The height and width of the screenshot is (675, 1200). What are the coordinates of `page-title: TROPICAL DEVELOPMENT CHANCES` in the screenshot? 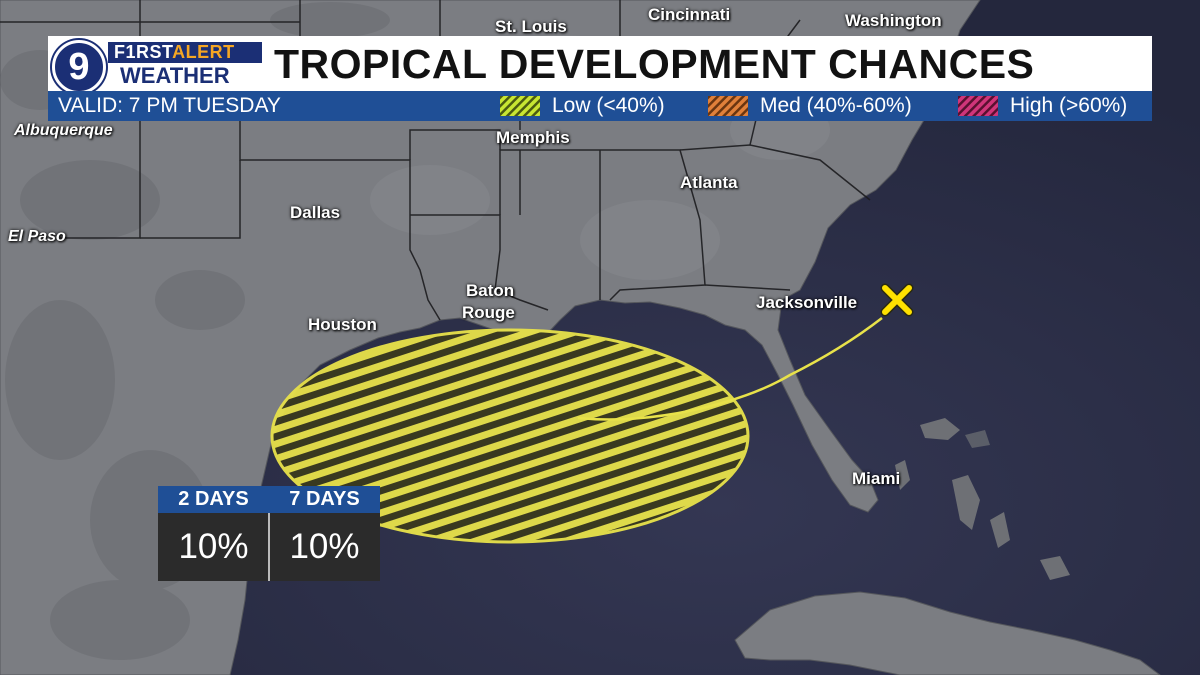 It's located at (654, 64).